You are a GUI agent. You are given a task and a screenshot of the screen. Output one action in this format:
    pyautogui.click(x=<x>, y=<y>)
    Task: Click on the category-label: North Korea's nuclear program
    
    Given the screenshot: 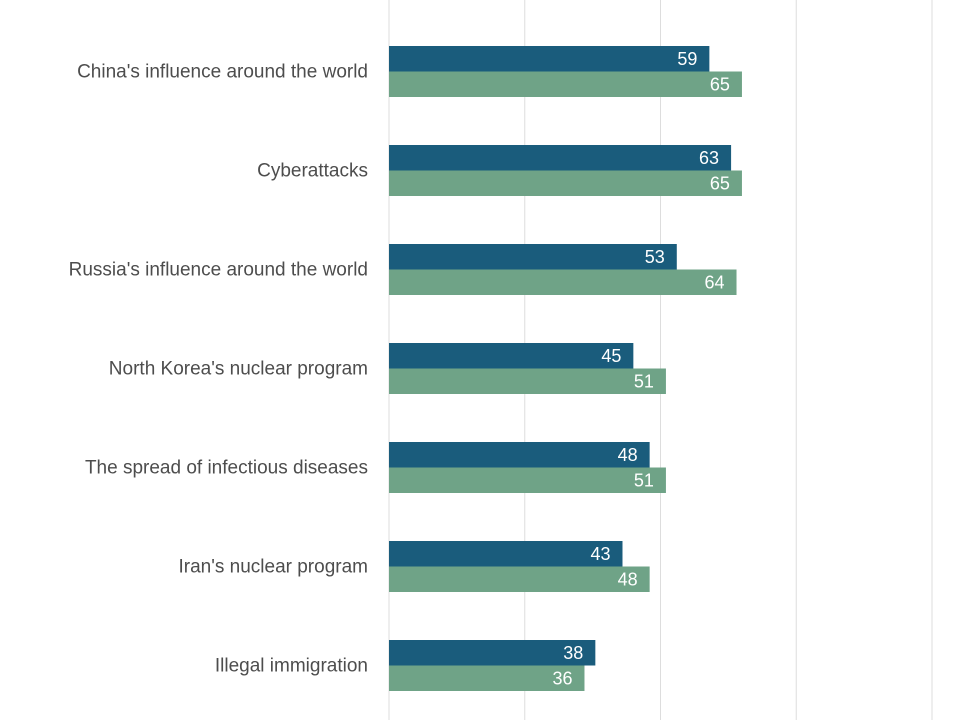 What is the action you would take?
    pyautogui.click(x=238, y=369)
    